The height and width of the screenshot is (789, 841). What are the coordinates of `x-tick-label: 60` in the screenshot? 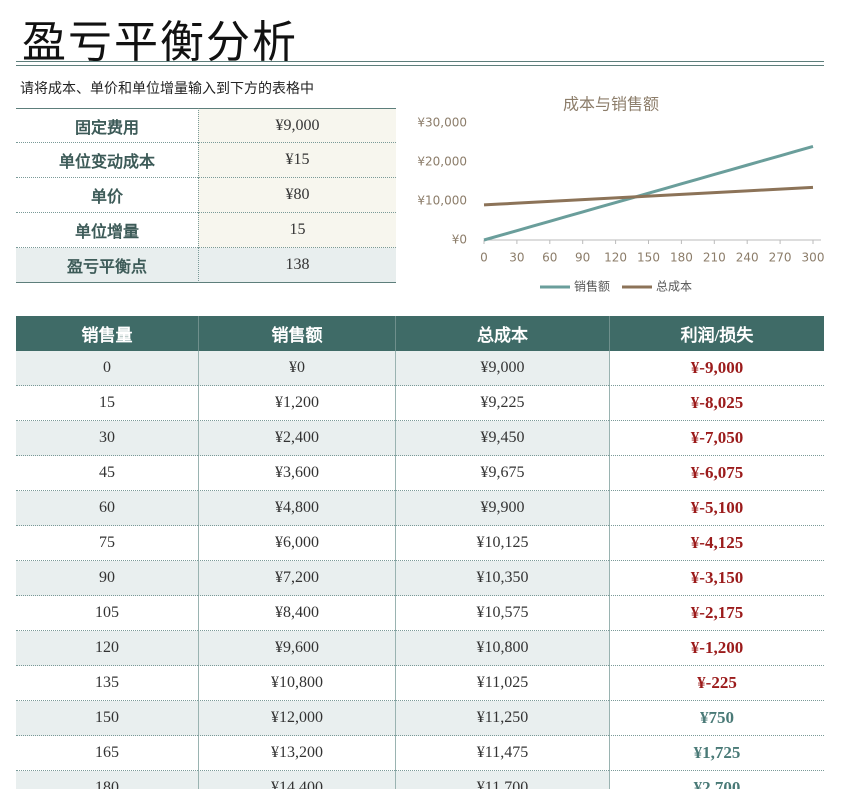 It's located at (549, 258).